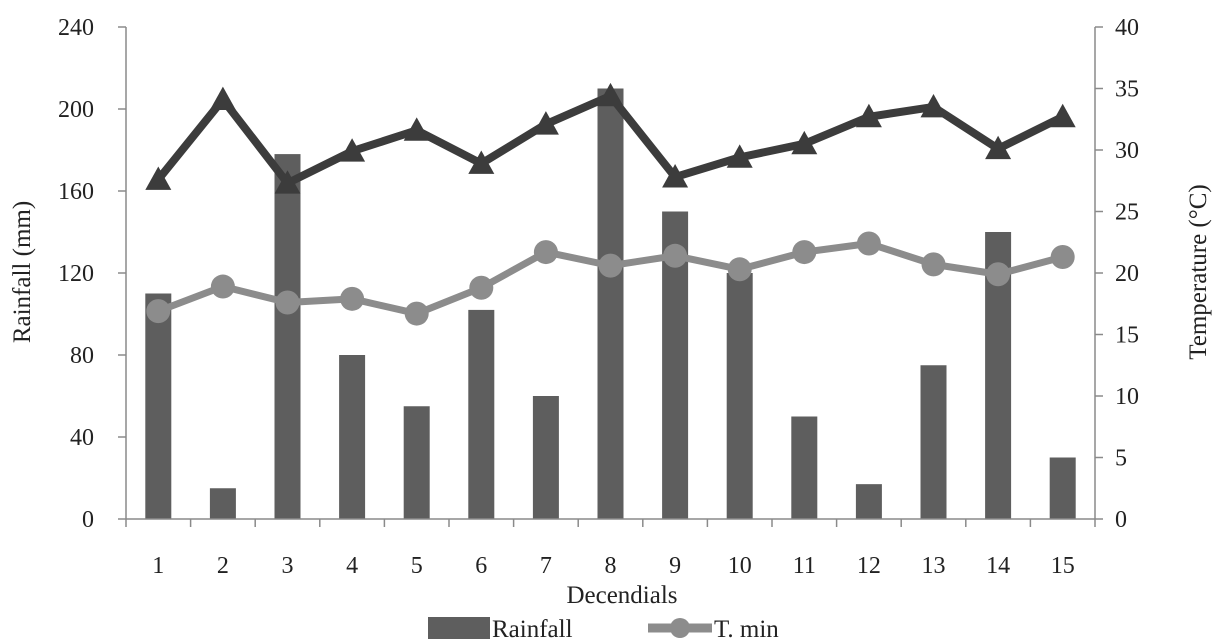 The image size is (1222, 641). I want to click on x-tick-label: 7, so click(546, 566).